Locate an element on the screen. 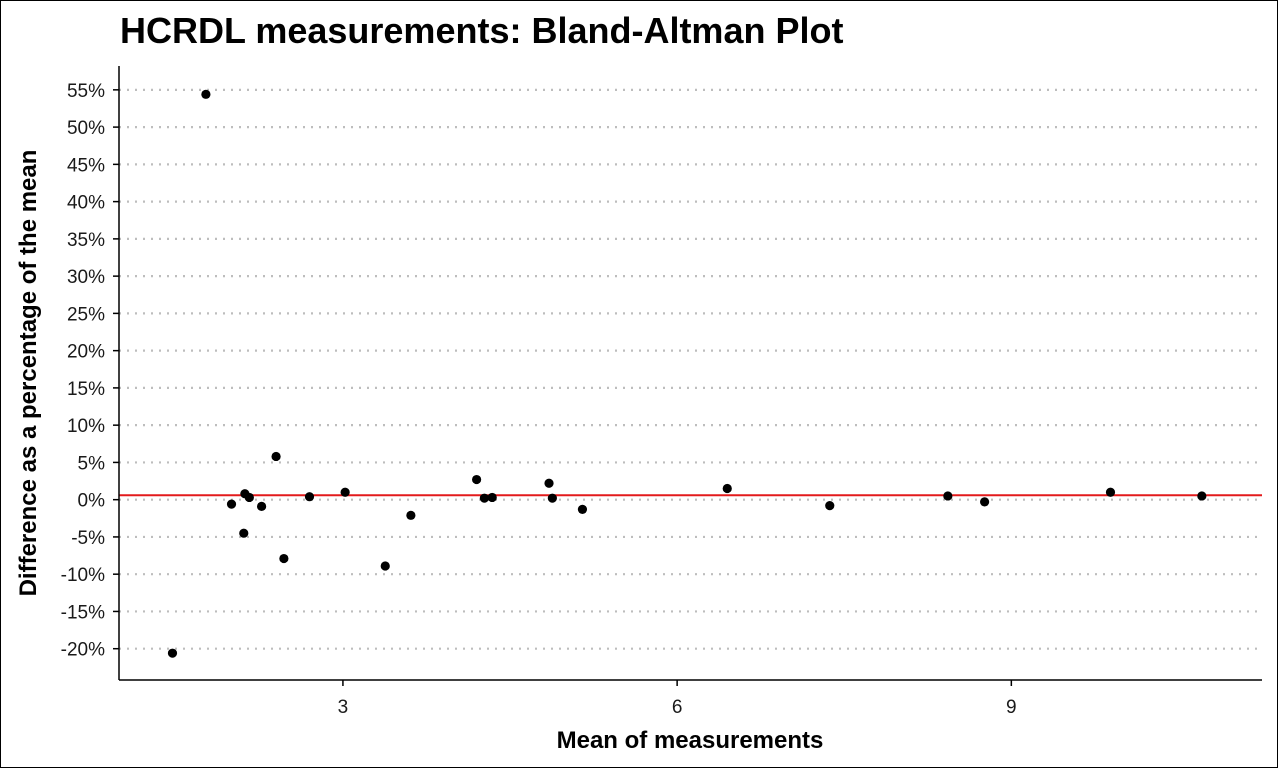 This screenshot has height=768, width=1278. y-tick-label: 10% is located at coordinates (86, 426).